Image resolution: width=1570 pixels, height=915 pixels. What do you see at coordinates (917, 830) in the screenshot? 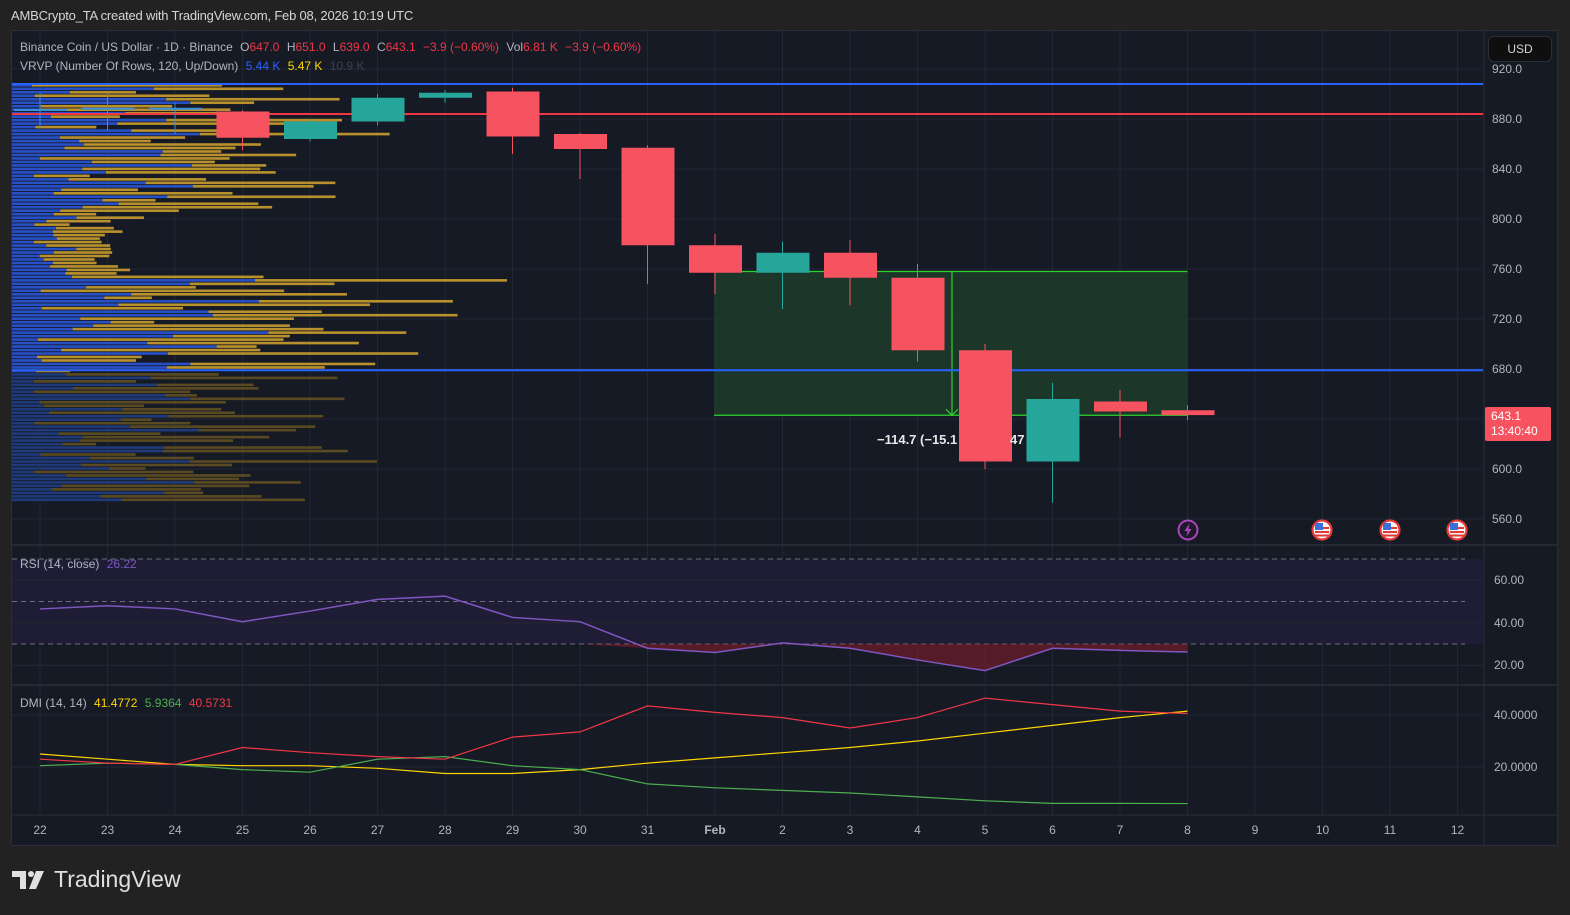
I see `date-axis-label: 4` at bounding box center [917, 830].